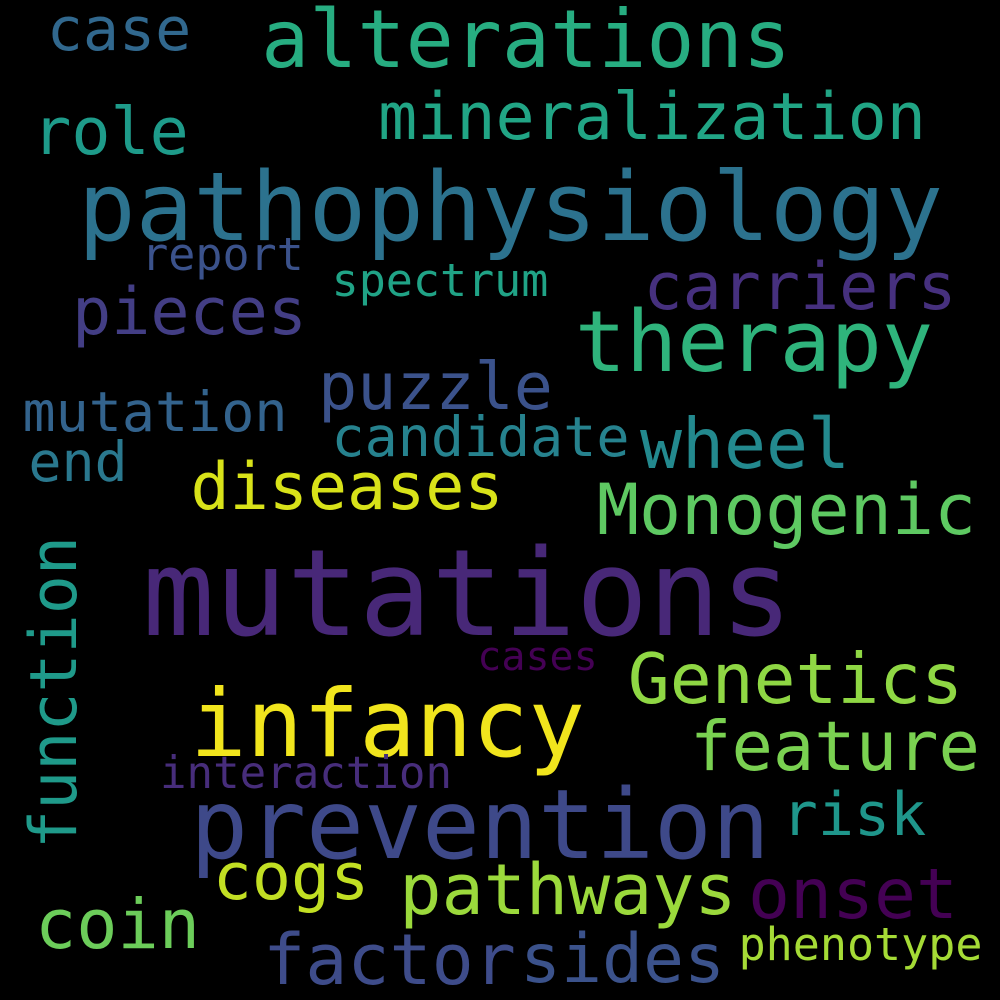  I want to click on word-genetics: Genetics, so click(795, 680).